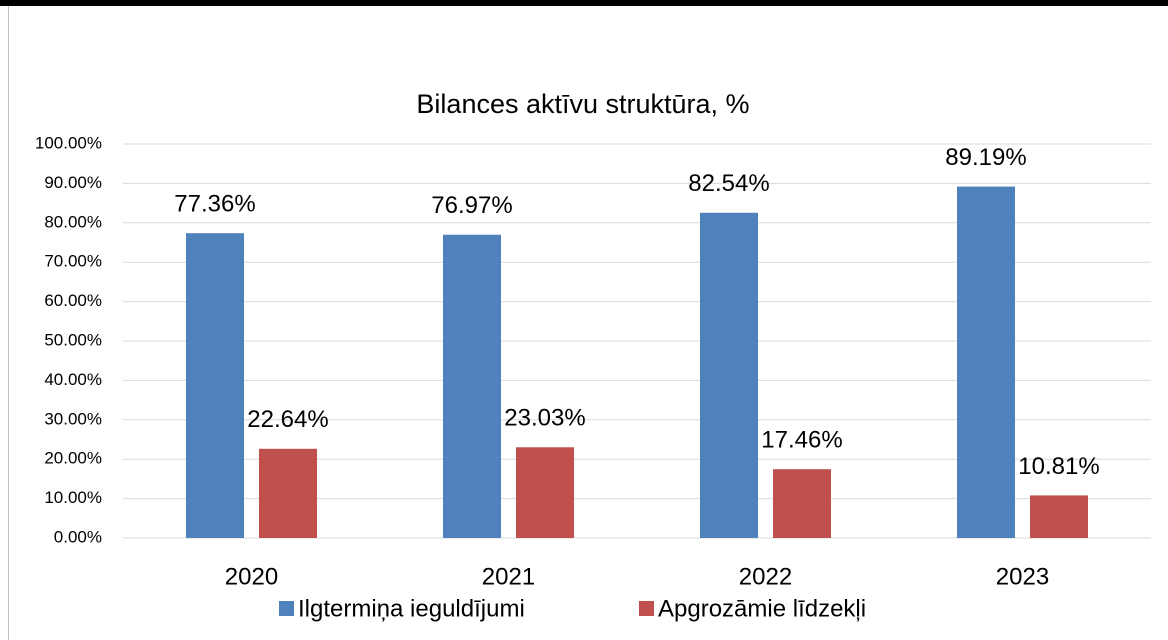  What do you see at coordinates (1022, 576) in the screenshot?
I see `x-tick-label: 2023` at bounding box center [1022, 576].